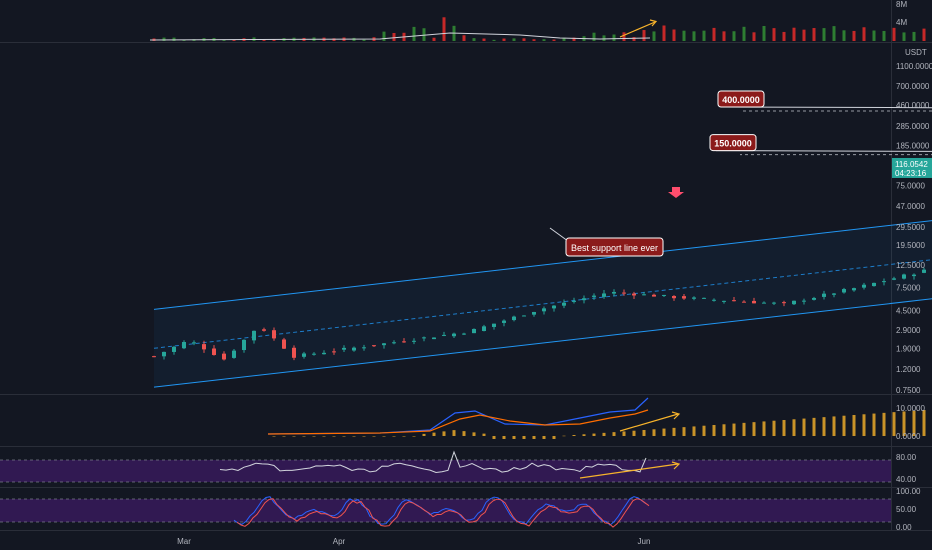  Describe the element at coordinates (649, 422) in the screenshot. I see `macd-trend-arrow` at that location.